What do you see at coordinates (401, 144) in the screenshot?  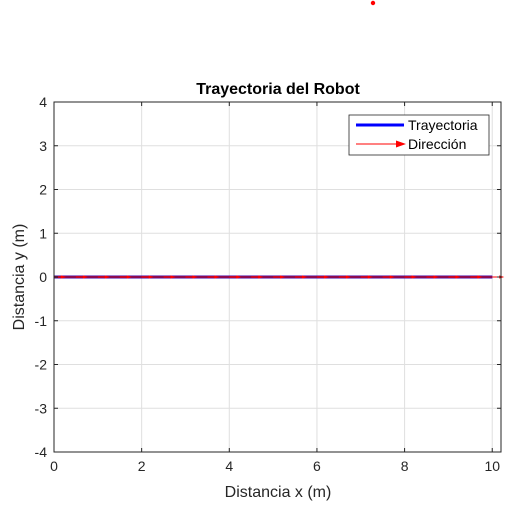 I see `legend-direction-arrowhead` at bounding box center [401, 144].